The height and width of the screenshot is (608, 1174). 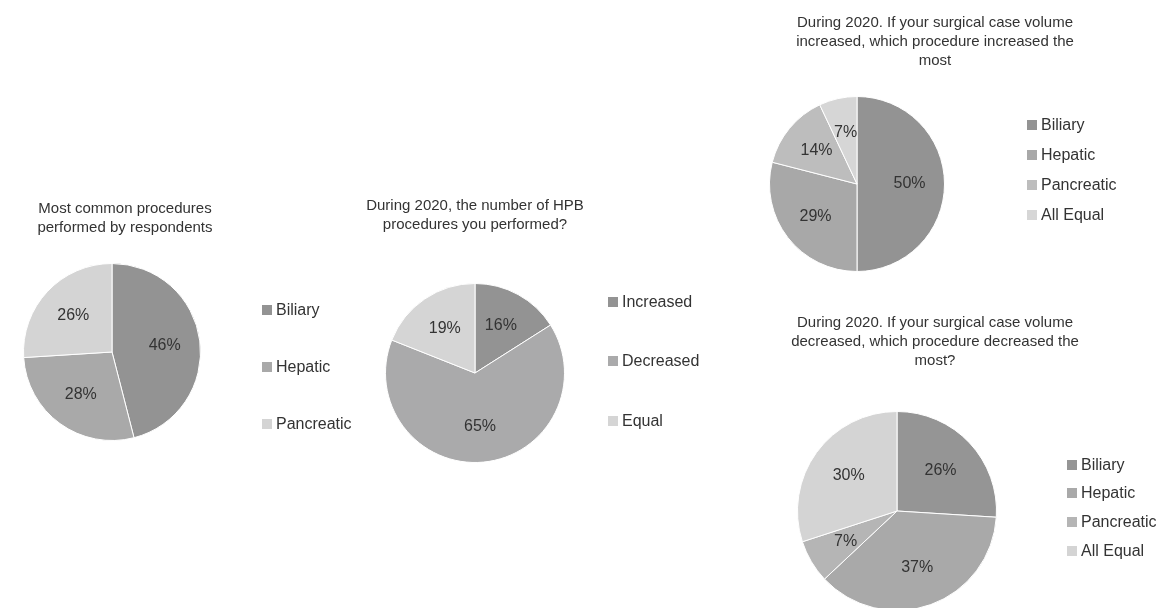 I want to click on data-label: 50%, so click(x=909, y=183).